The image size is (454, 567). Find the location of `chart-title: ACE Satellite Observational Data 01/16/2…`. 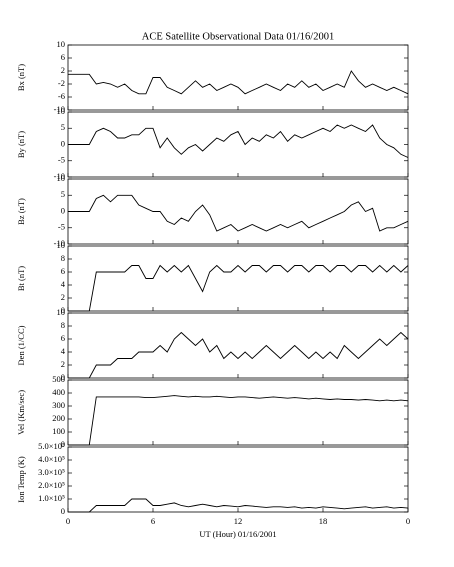

chart-title: ACE Satellite Observational Data 01/16/2… is located at coordinates (238, 36).